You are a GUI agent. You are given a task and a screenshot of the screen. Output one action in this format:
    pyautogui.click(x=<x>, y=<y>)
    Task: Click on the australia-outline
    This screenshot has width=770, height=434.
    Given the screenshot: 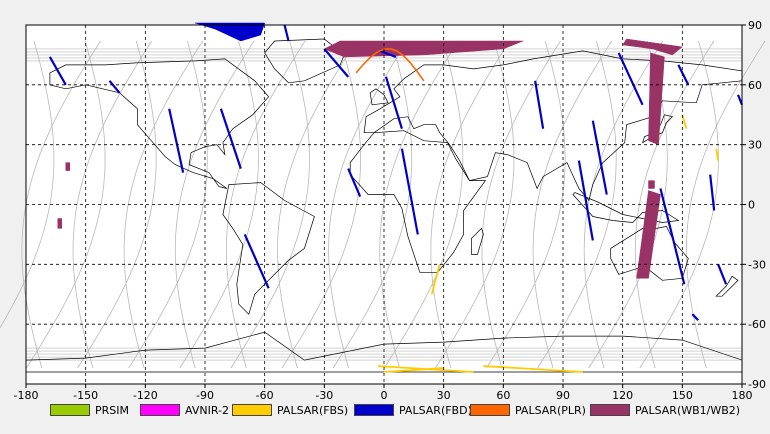 What is the action you would take?
    pyautogui.click(x=649, y=253)
    